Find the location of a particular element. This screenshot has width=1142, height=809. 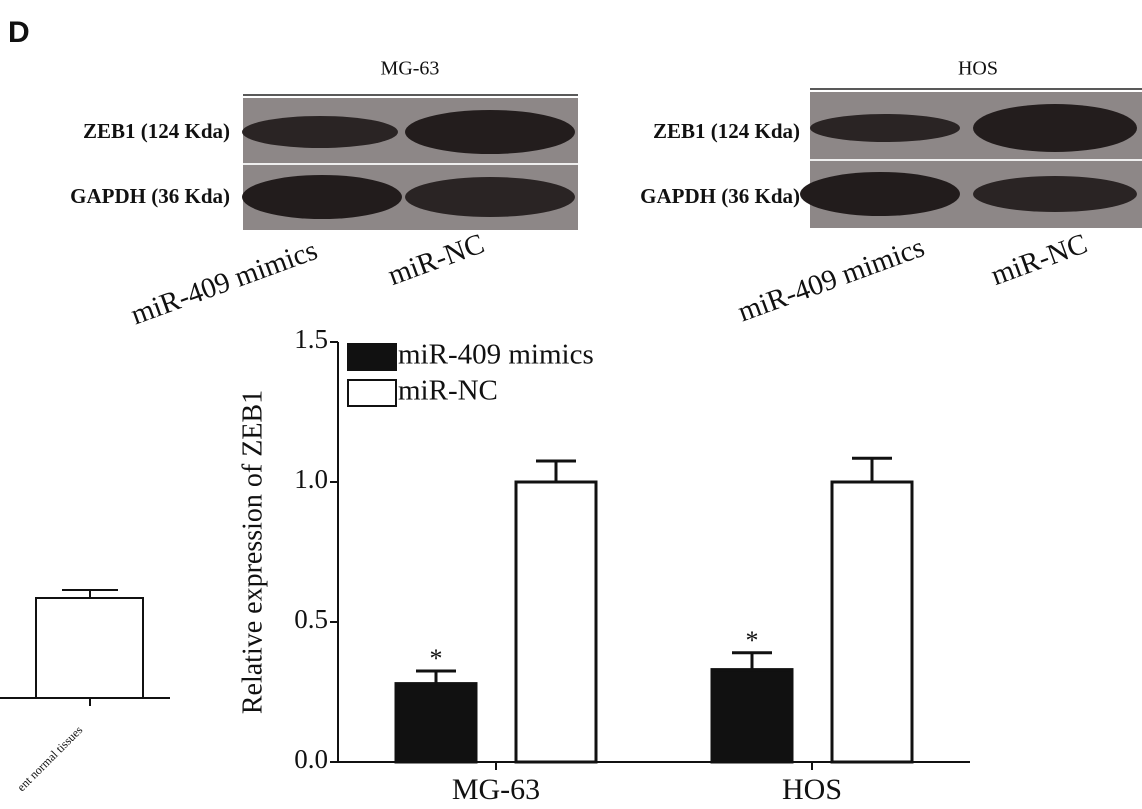

legend-label: miR-NC is located at coordinates (448, 391).